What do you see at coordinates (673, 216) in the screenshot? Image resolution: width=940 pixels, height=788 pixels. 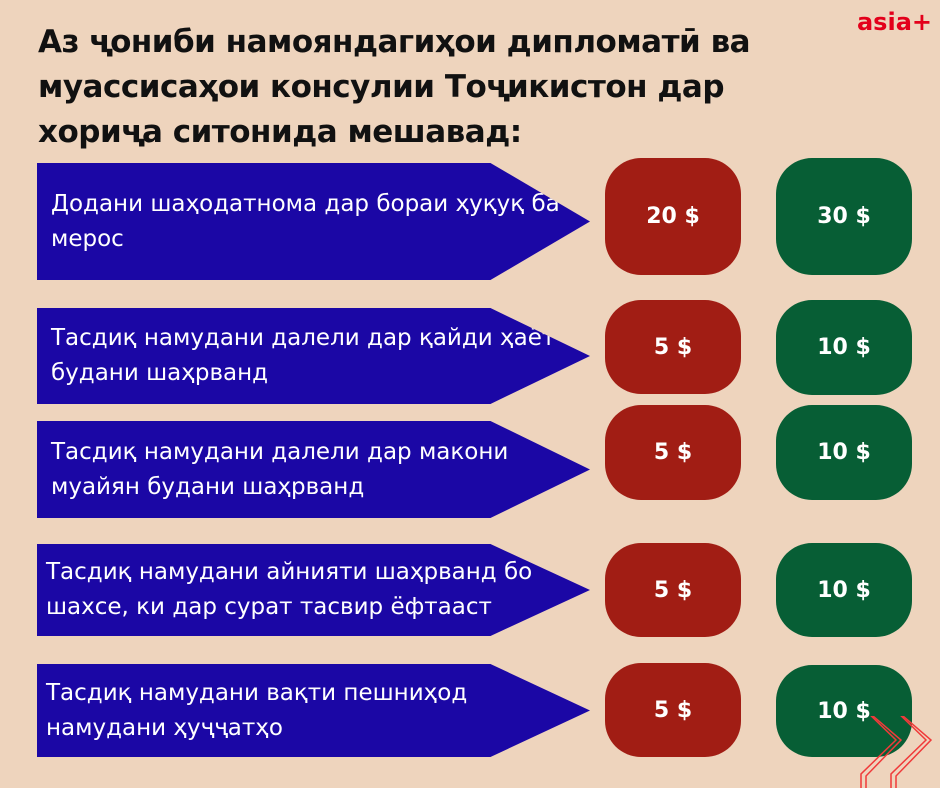 I see `fee-red: 20 $` at bounding box center [673, 216].